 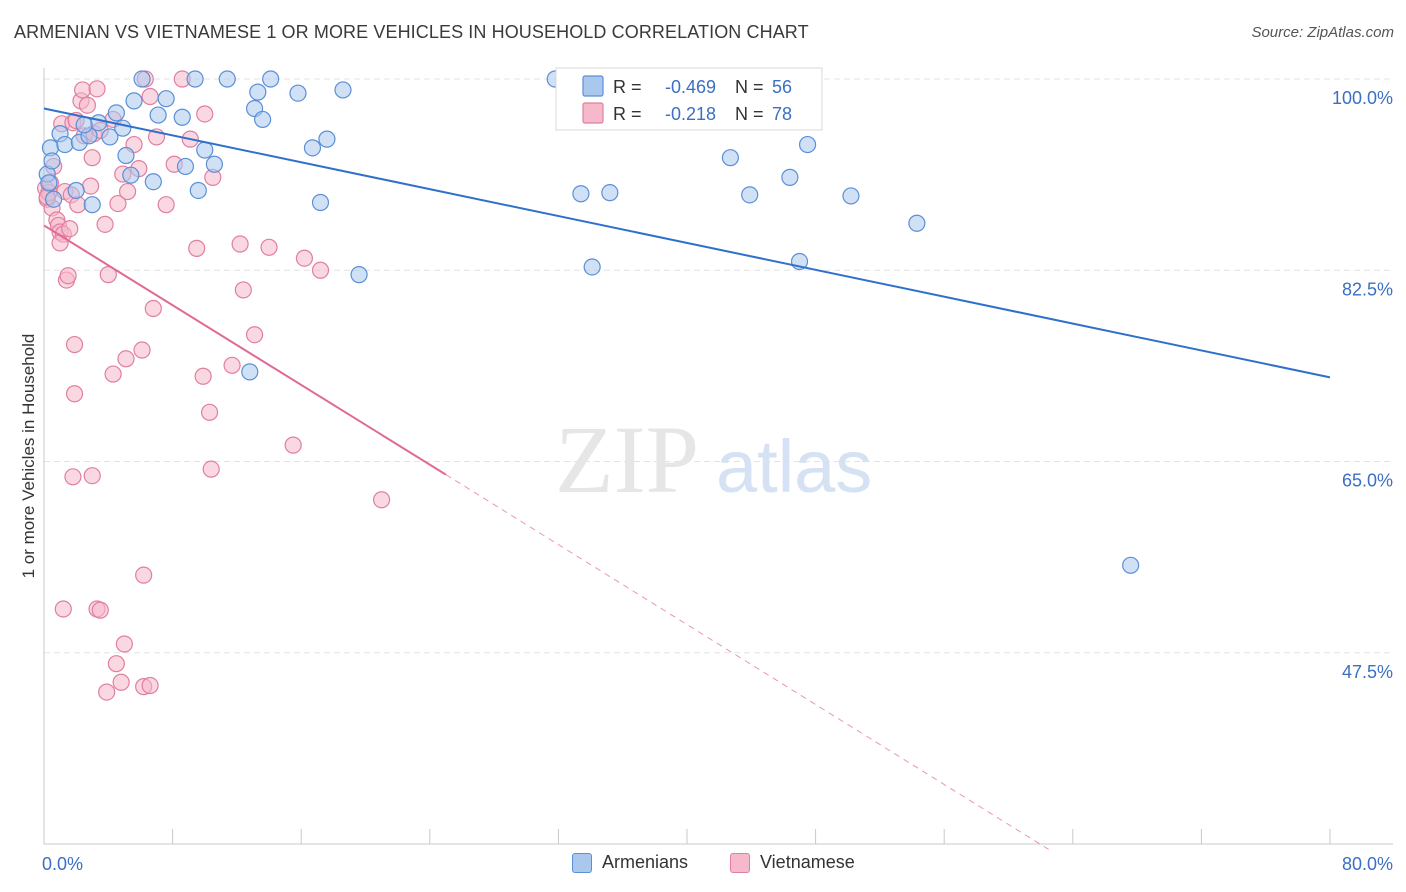 I want to click on legend-r-value-2: -0.218, so click(x=690, y=114).